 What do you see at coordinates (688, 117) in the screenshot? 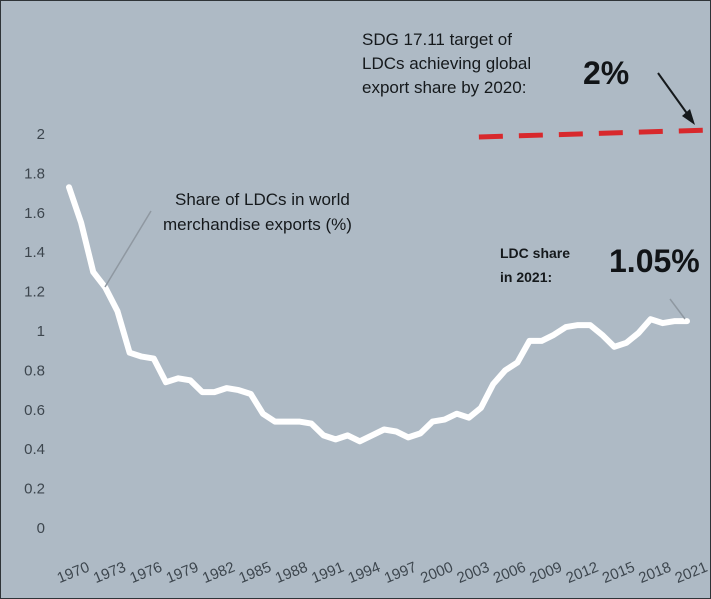
I see `target-arrowhead` at bounding box center [688, 117].